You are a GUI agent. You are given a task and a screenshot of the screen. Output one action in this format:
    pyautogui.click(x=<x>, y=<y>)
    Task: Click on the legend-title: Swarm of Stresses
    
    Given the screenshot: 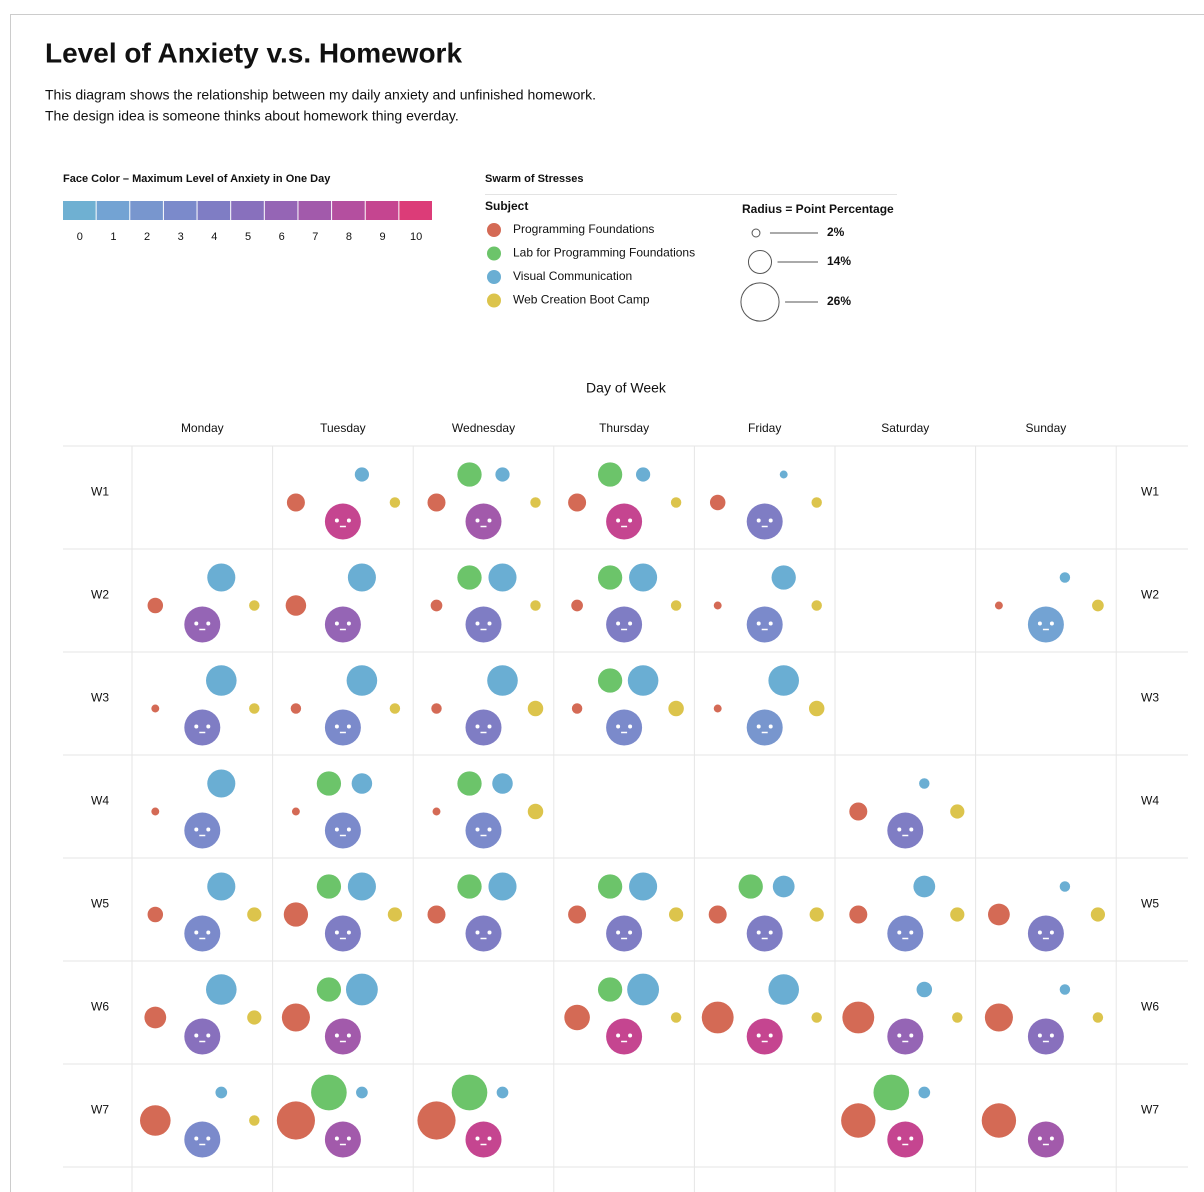 What is the action you would take?
    pyautogui.click(x=534, y=179)
    